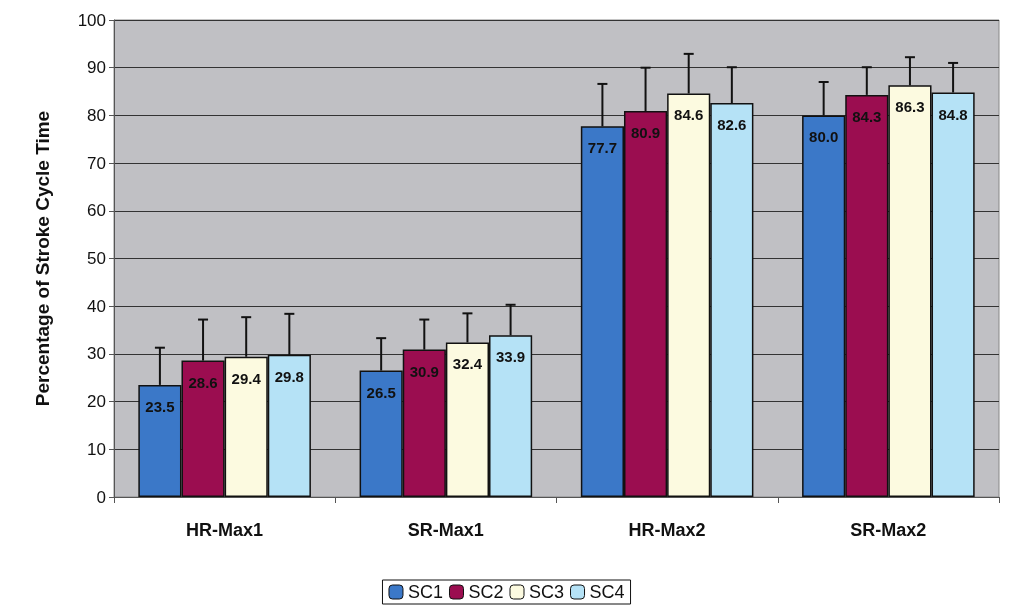  I want to click on data-label: 86.3, so click(910, 107).